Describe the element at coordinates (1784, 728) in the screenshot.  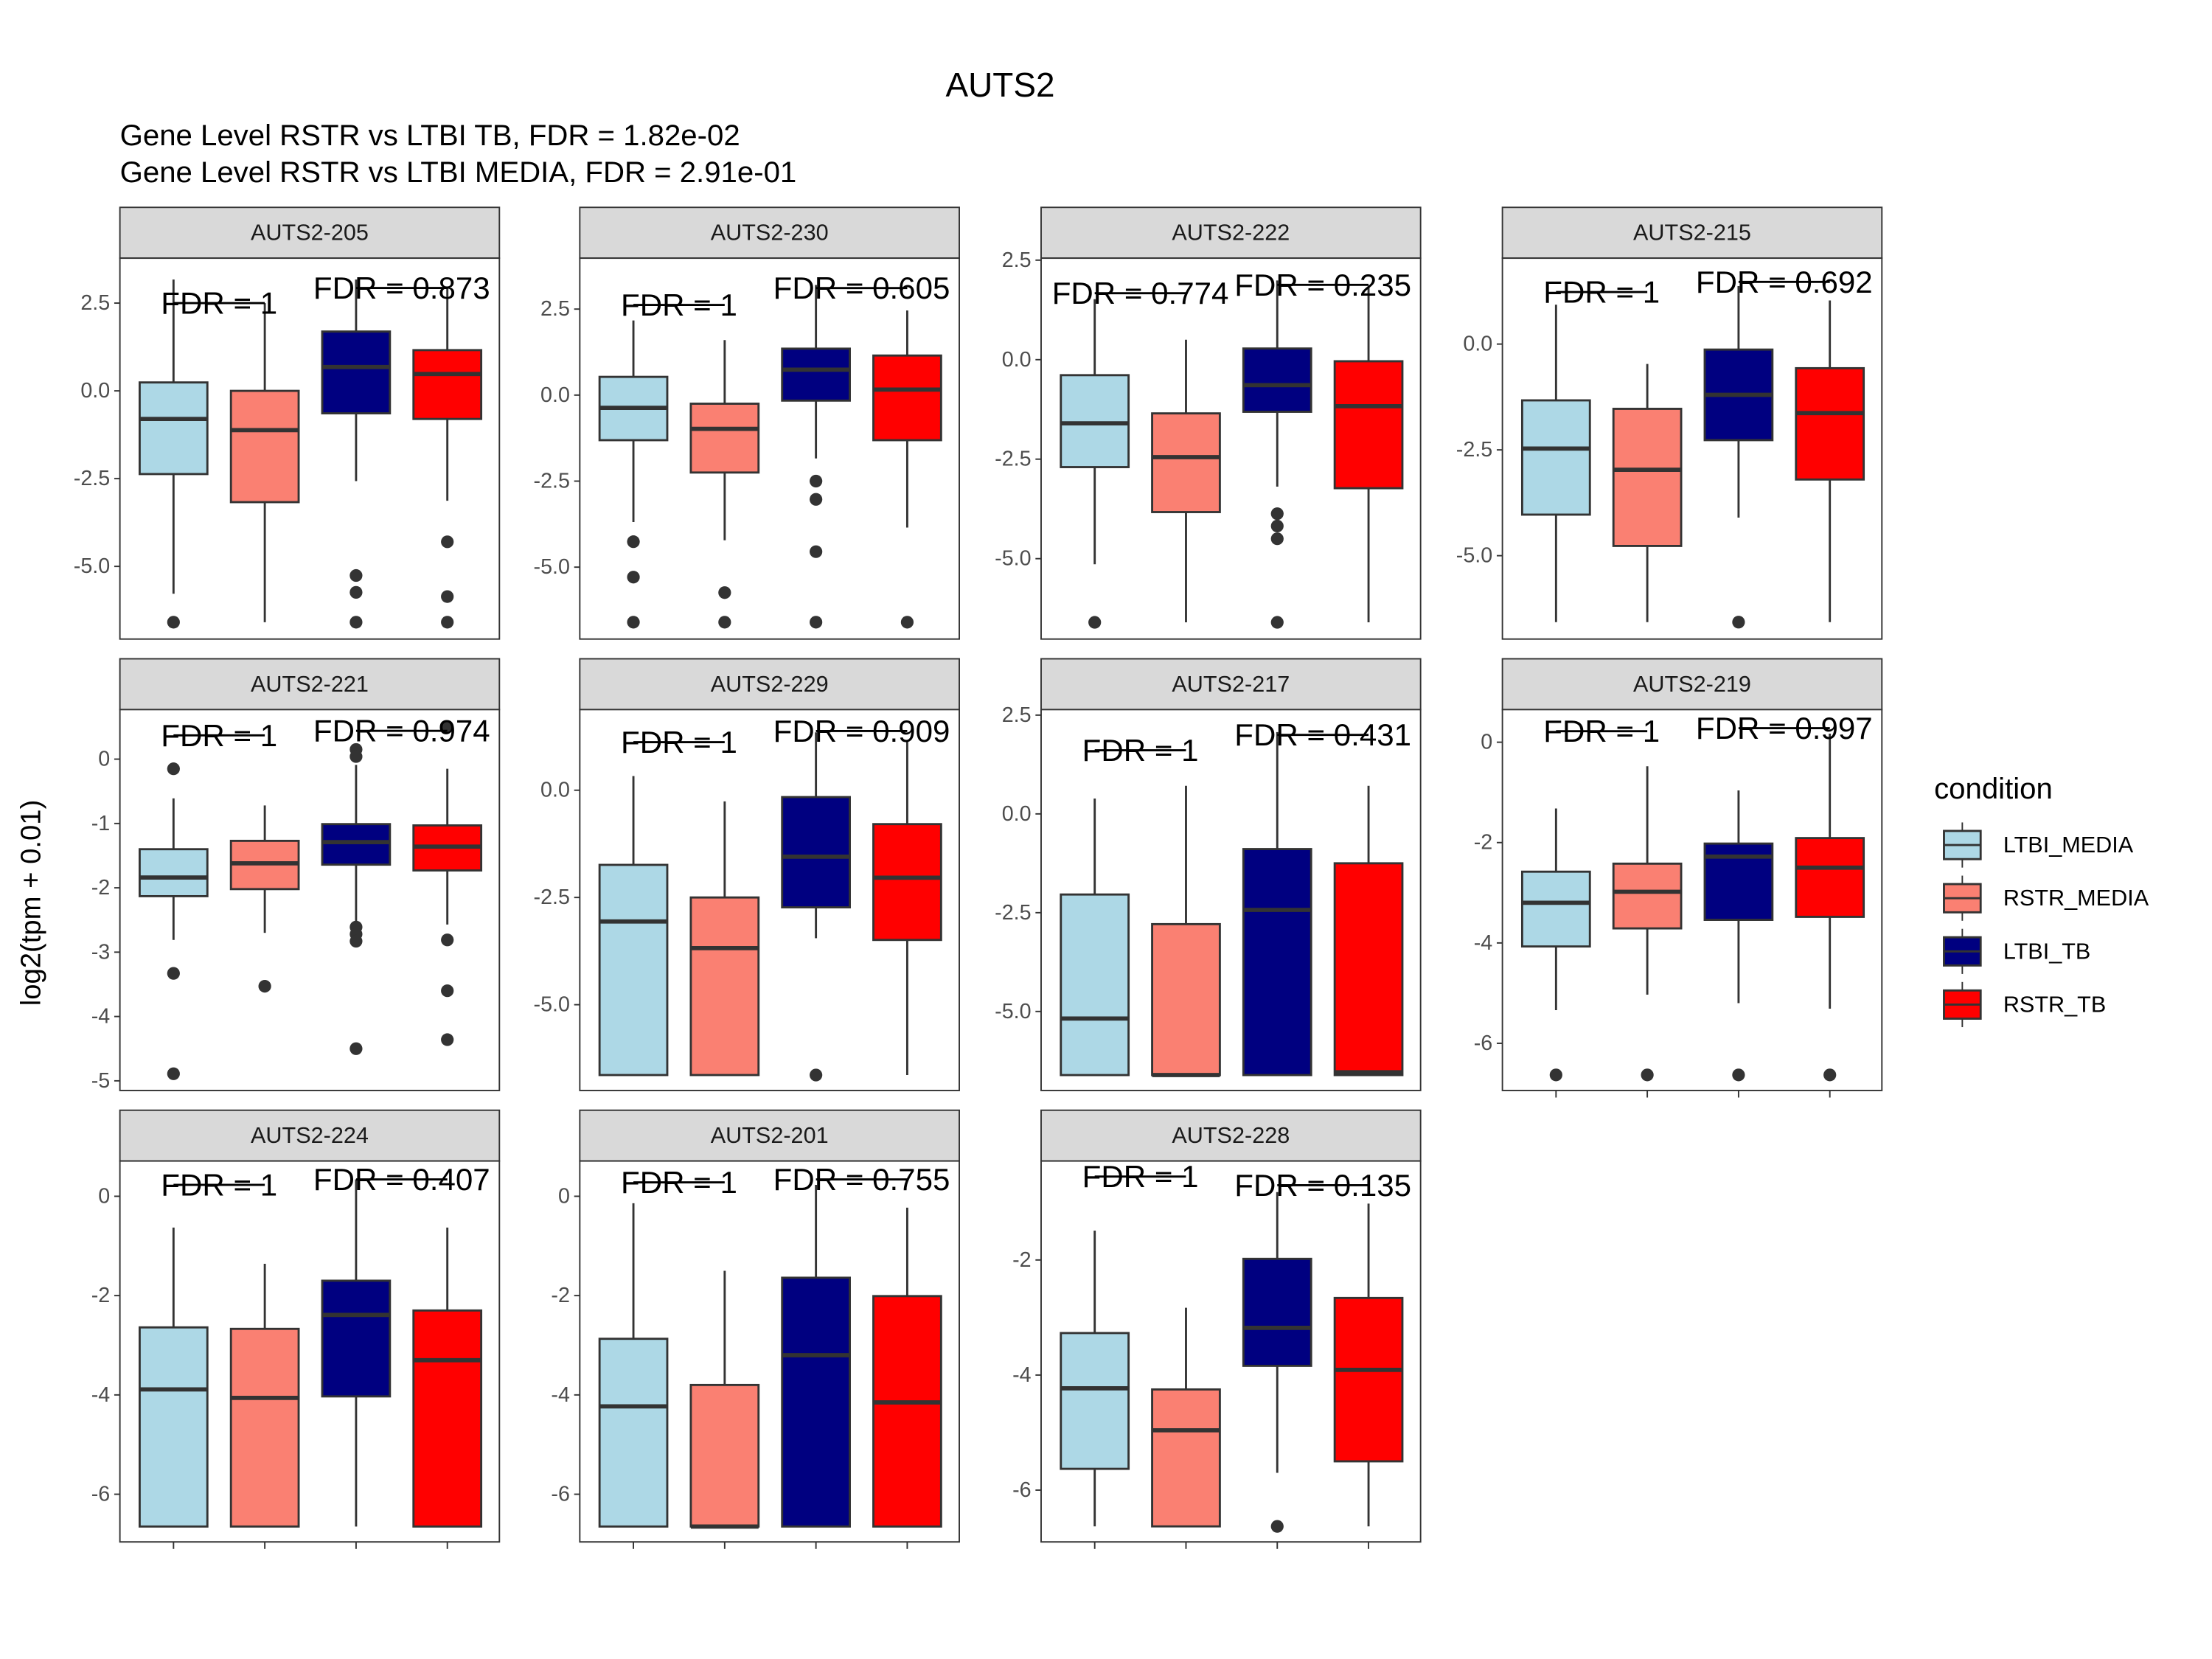
I see `comparison-label: FDR = 0.997` at that location.